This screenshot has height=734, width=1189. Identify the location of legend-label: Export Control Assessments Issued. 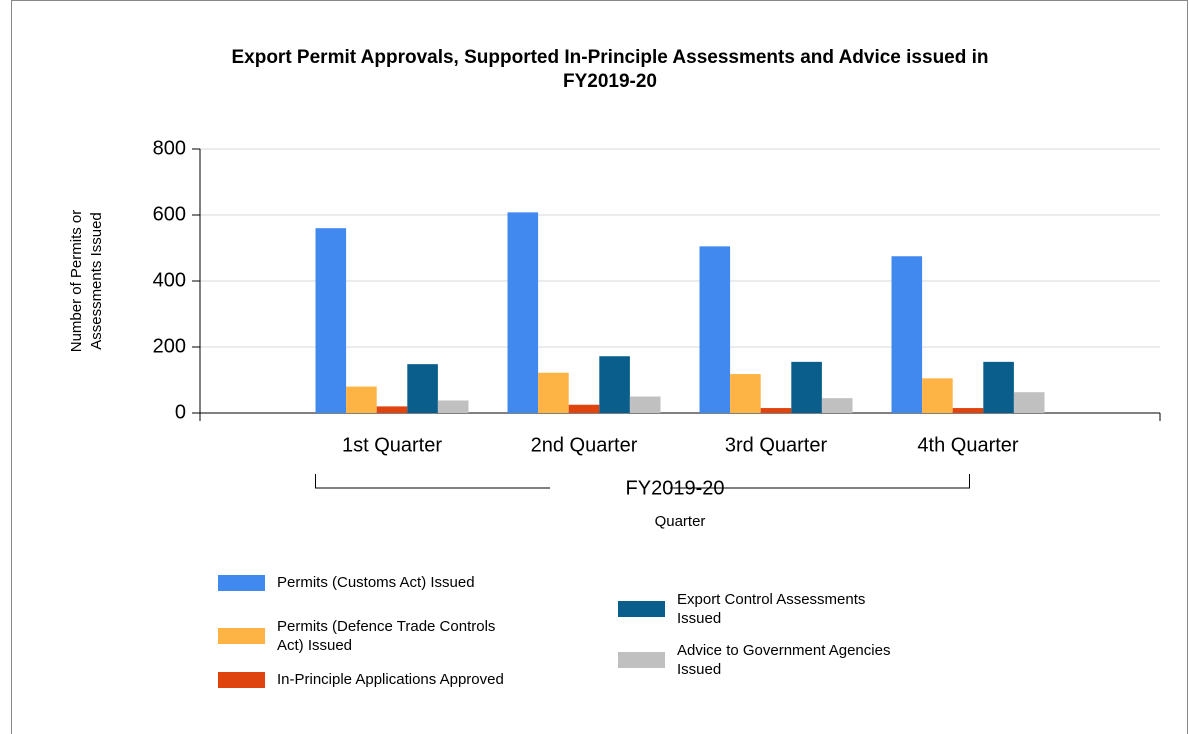
(771, 609).